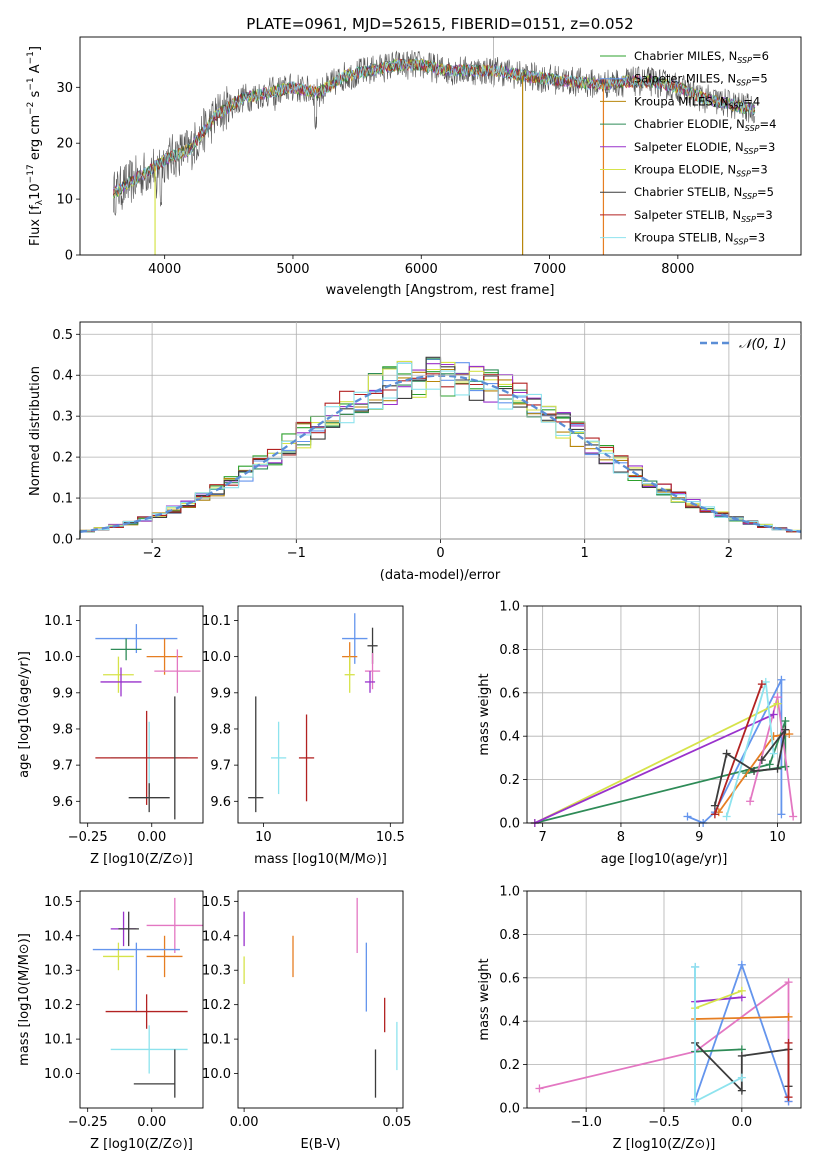 Image resolution: width=819 pixels, height=1170 pixels. What do you see at coordinates (703, 216) in the screenshot?
I see `legend-label: Salpeter STELIB, NSSP=3` at bounding box center [703, 216].